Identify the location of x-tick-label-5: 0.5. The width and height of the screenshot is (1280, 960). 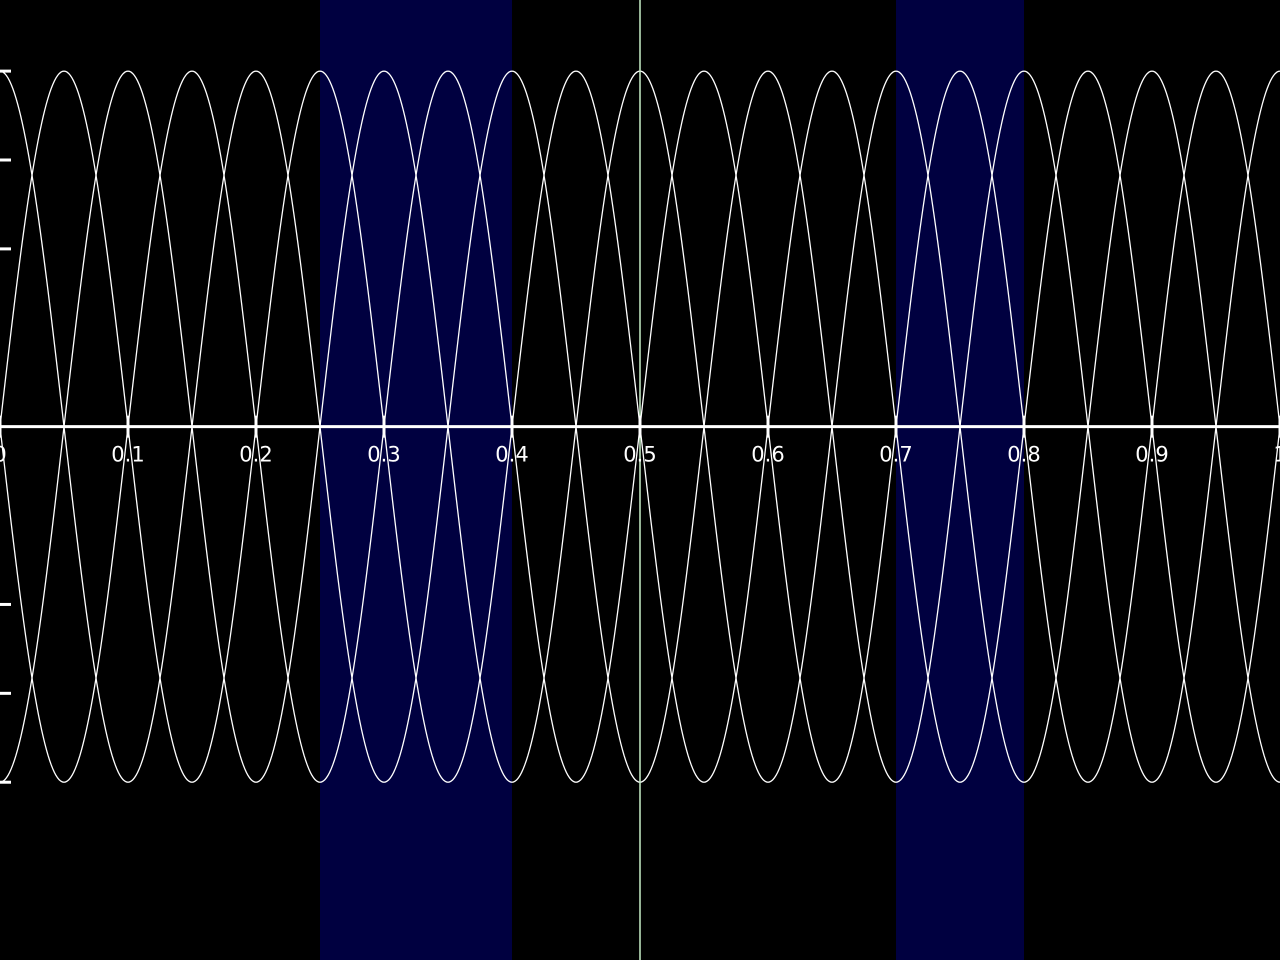
(639, 455).